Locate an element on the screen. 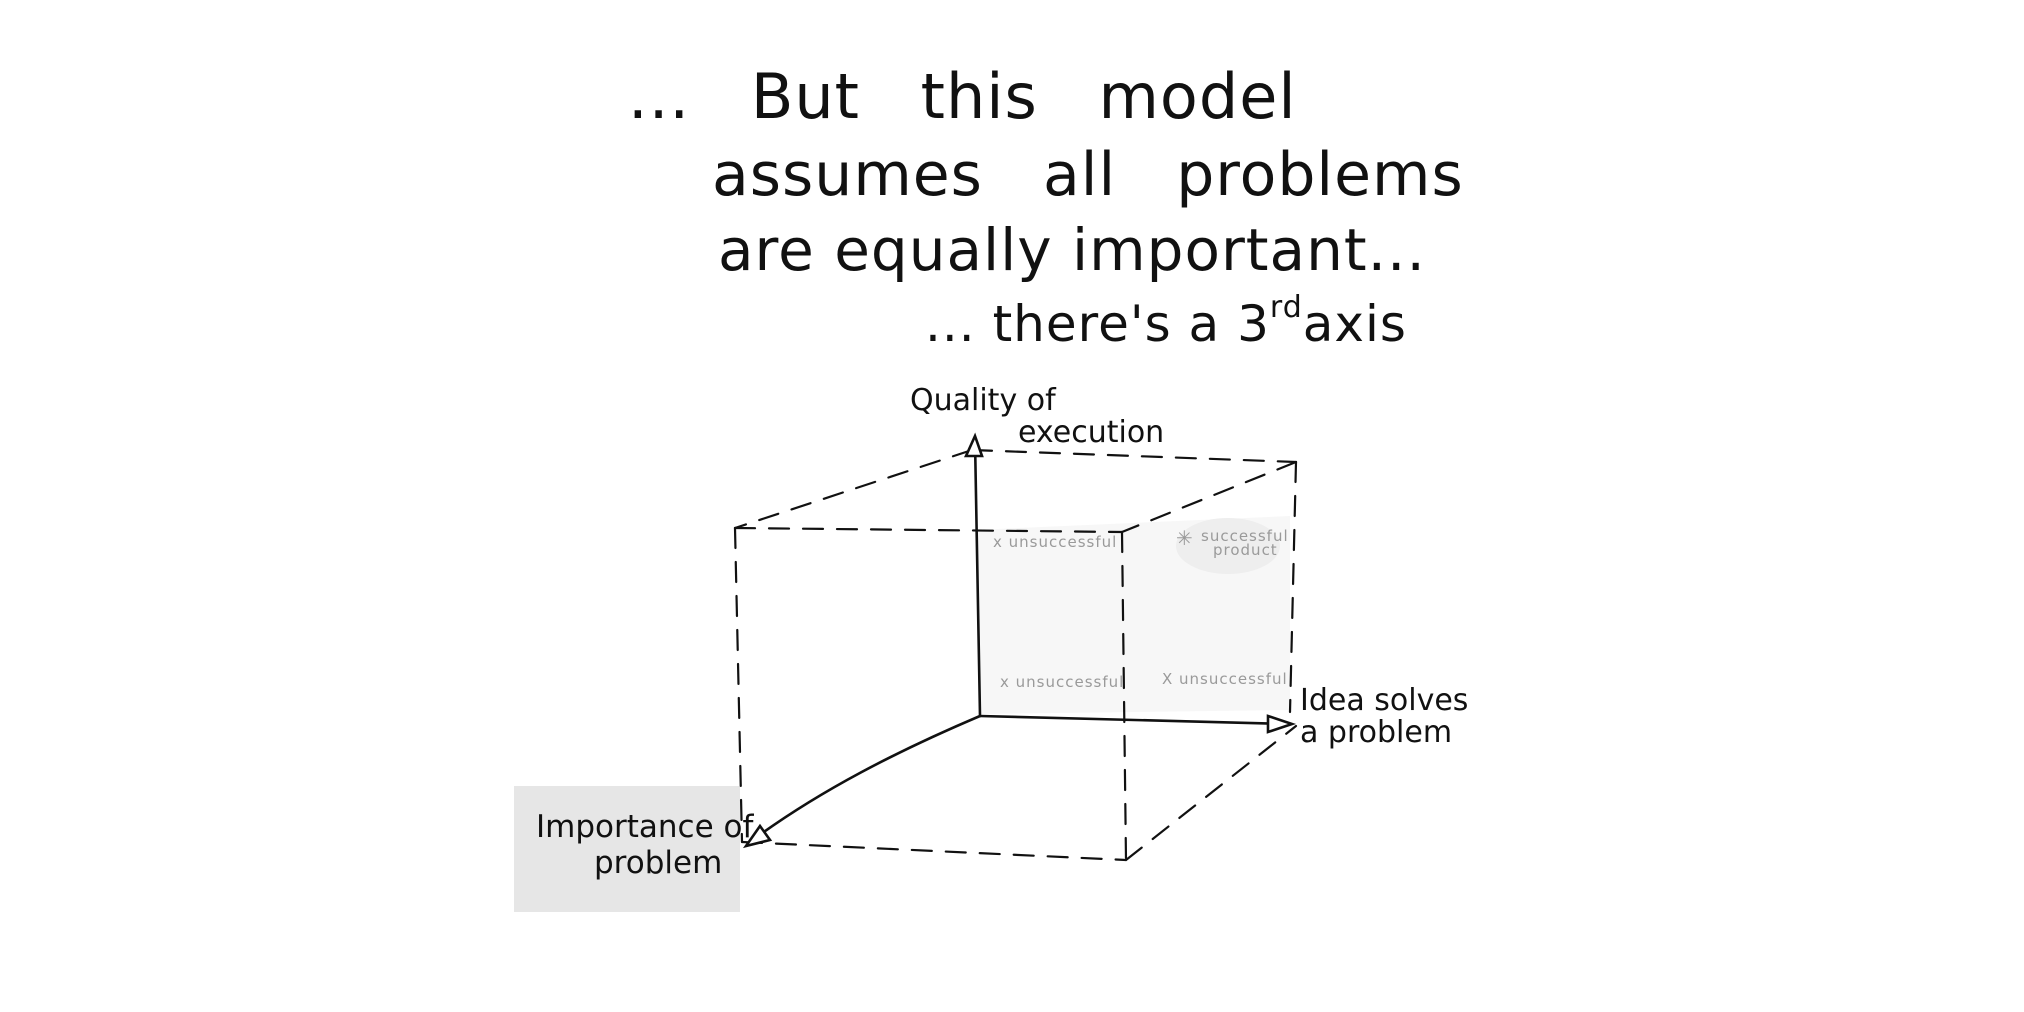  depth-axis-label-line-1: Importance of is located at coordinates (645, 827).